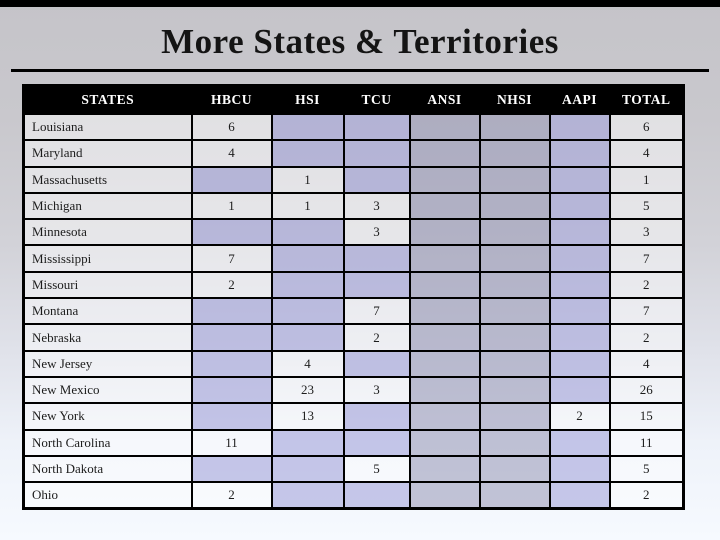  What do you see at coordinates (307, 390) in the screenshot?
I see `value-cell: 23` at bounding box center [307, 390].